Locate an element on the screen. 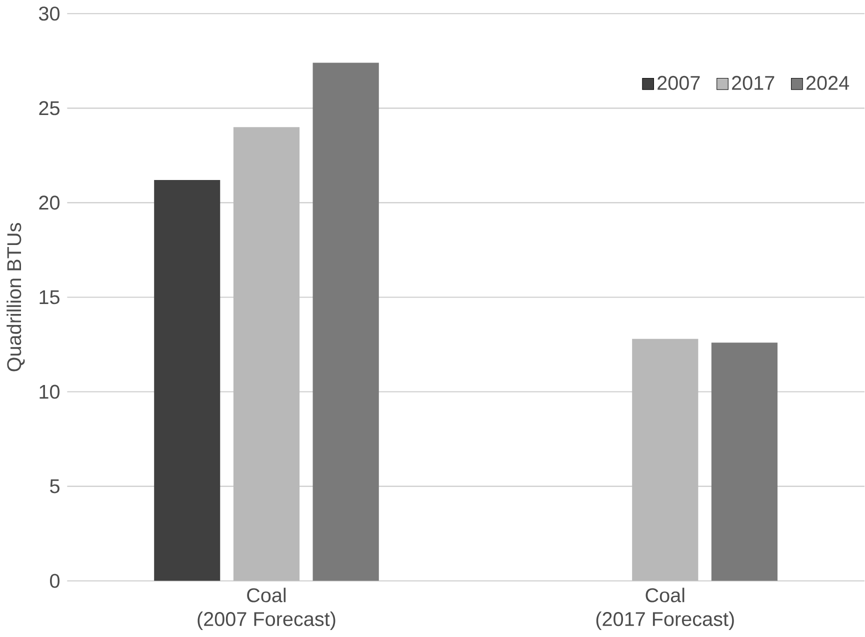 The height and width of the screenshot is (637, 865). y-tick-label: 30 is located at coordinates (49, 13).